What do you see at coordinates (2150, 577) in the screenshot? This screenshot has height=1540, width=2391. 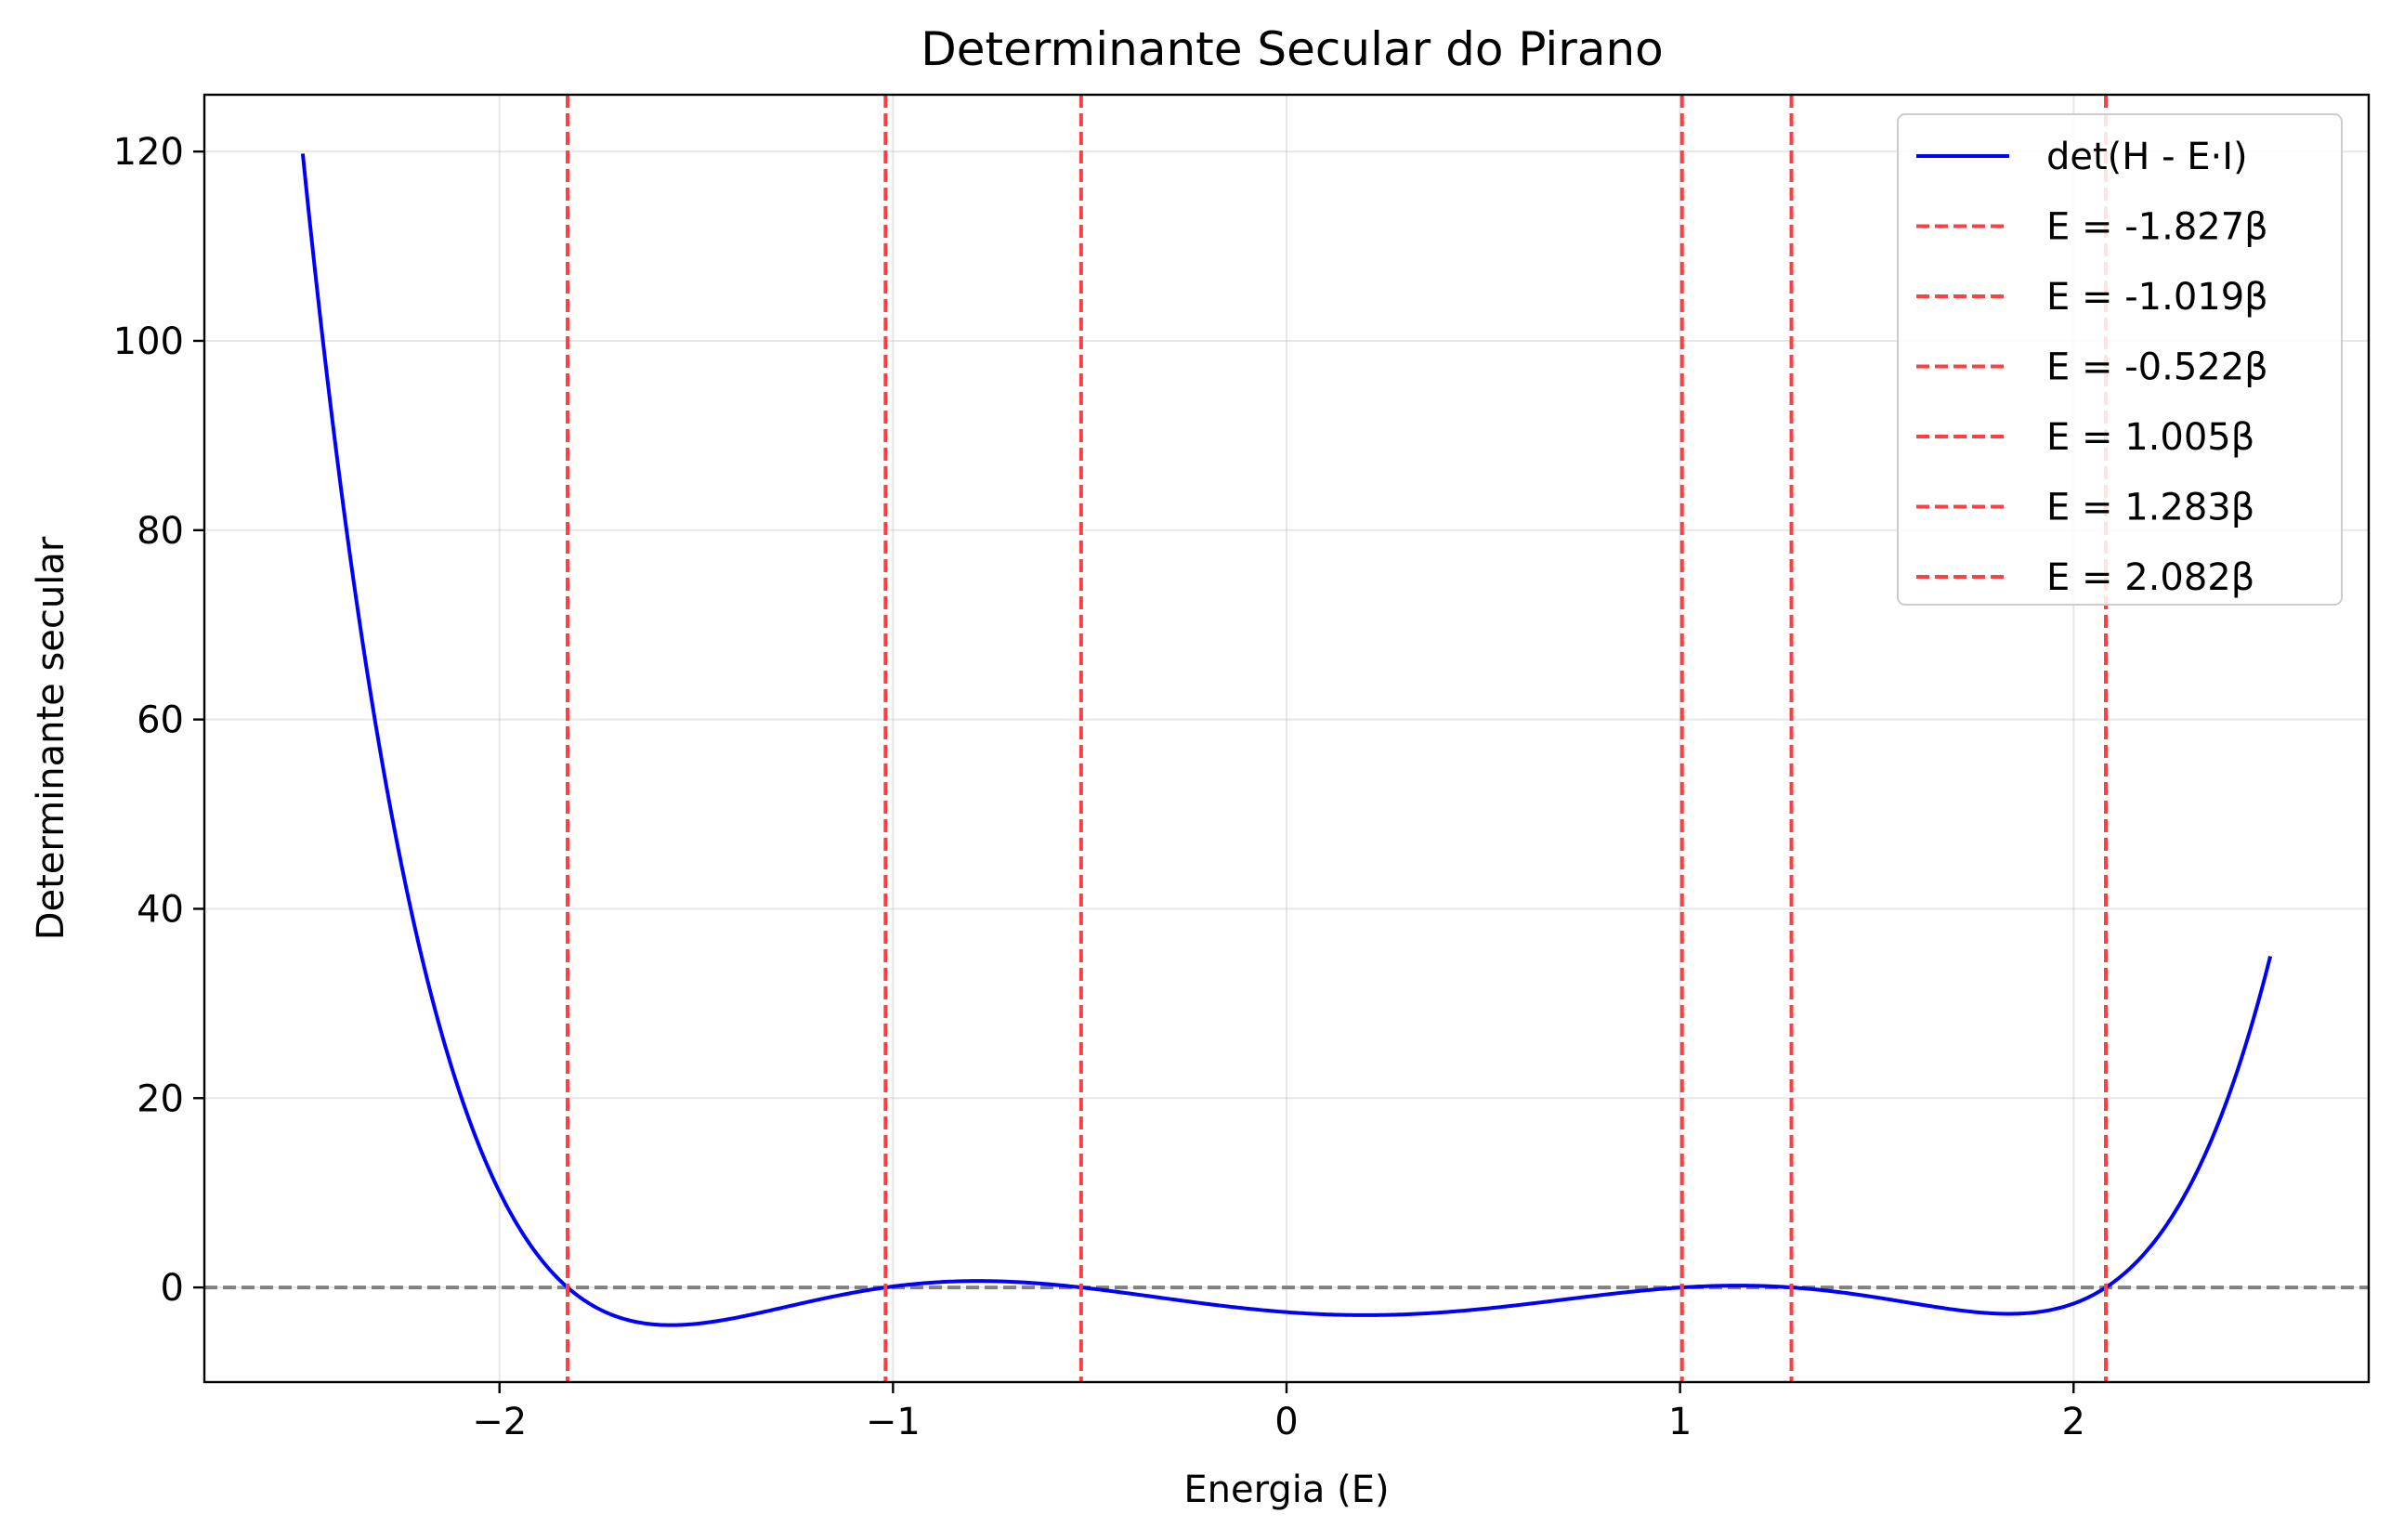 I see `legend-label: E = 2.082β` at bounding box center [2150, 577].